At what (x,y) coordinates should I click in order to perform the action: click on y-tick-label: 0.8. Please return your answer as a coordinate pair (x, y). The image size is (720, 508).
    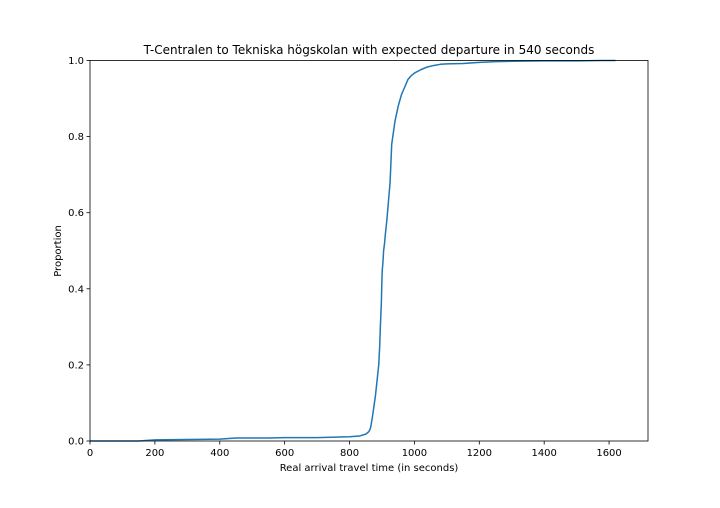
    Looking at the image, I should click on (76, 137).